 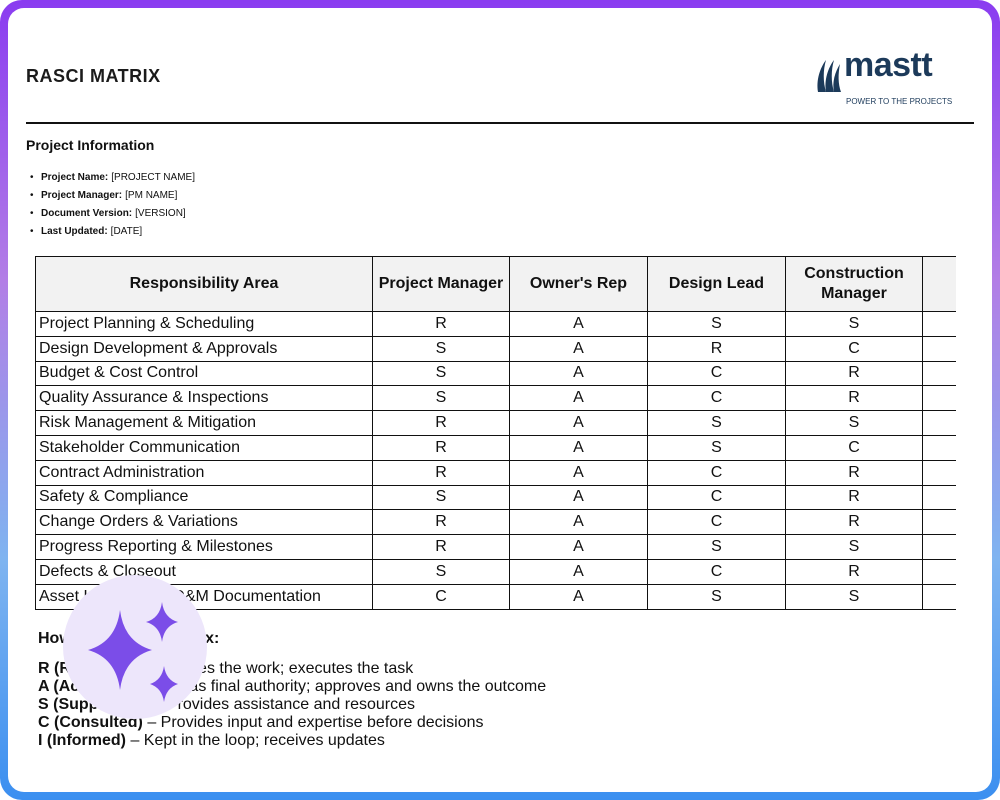 I want to click on logo: mastt POWER TO THE PROJECTS, so click(x=889, y=78).